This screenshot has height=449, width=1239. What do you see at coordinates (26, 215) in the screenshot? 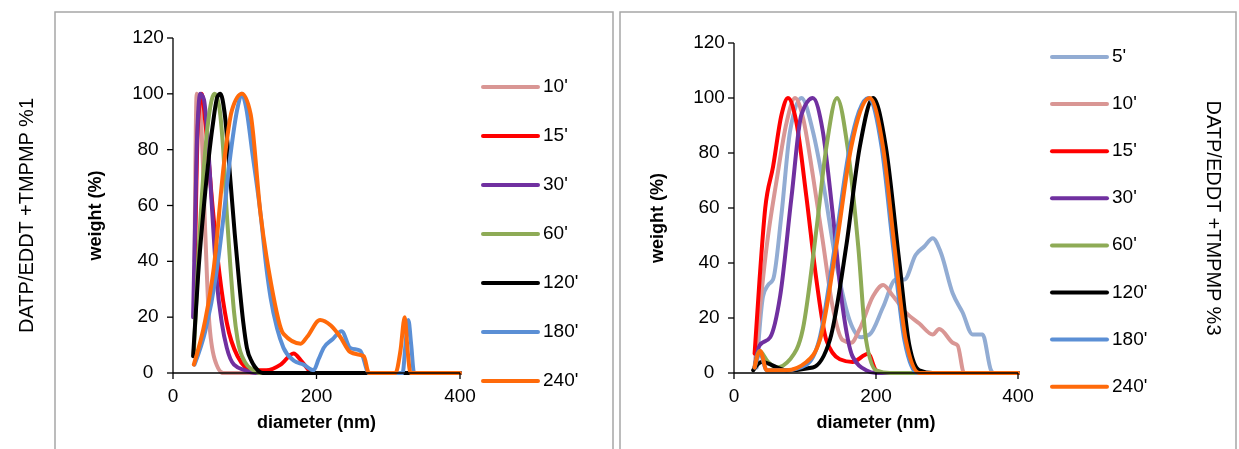
I see `text: DATP/EDDT +TMPMP %1` at bounding box center [26, 215].